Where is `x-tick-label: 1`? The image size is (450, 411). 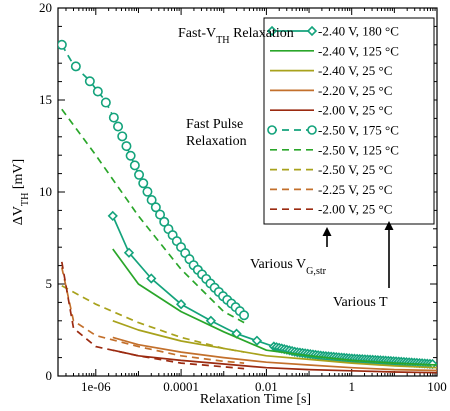 x-tick-label: 1 is located at coordinates (351, 386).